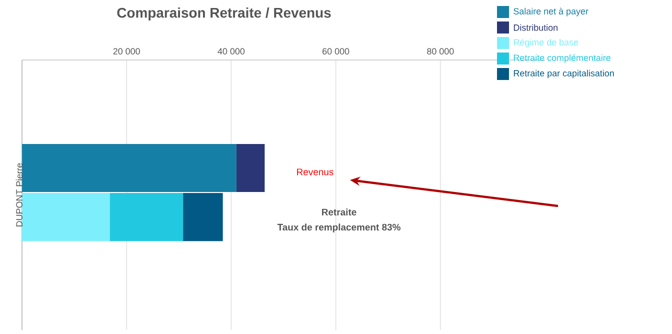 This screenshot has height=334, width=672. I want to click on x-tick-label: 60 000, so click(336, 51).